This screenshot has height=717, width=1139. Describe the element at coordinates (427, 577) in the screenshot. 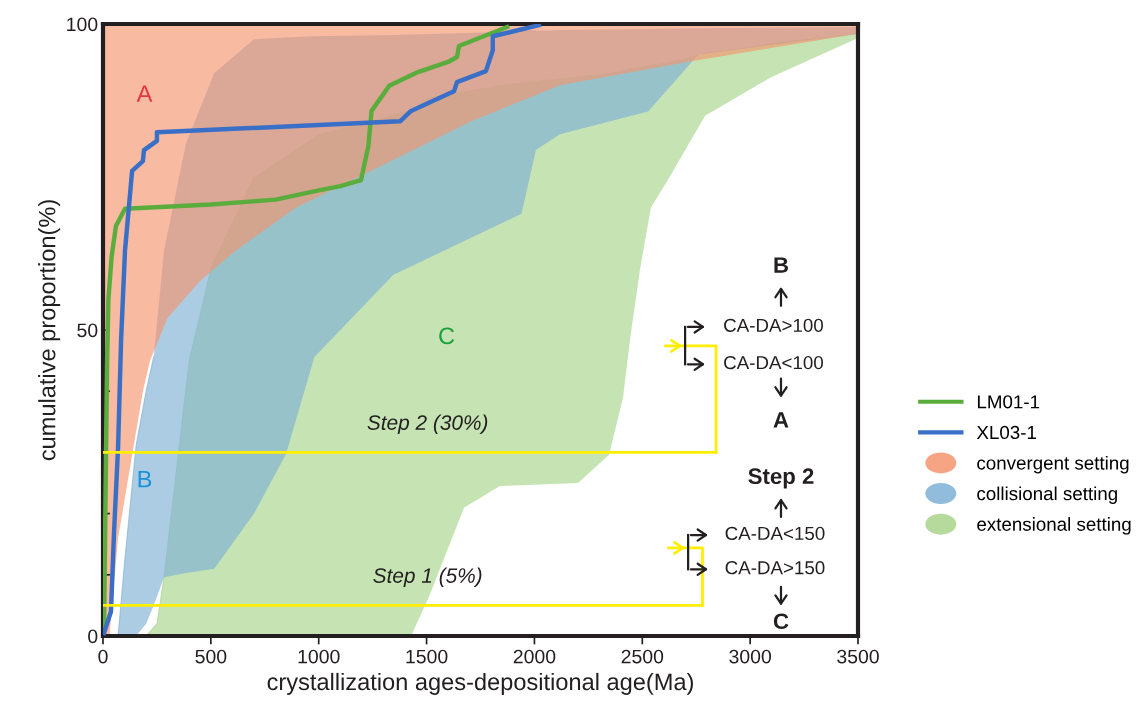

I see `ref-line-label: Step 1 (5%)` at that location.